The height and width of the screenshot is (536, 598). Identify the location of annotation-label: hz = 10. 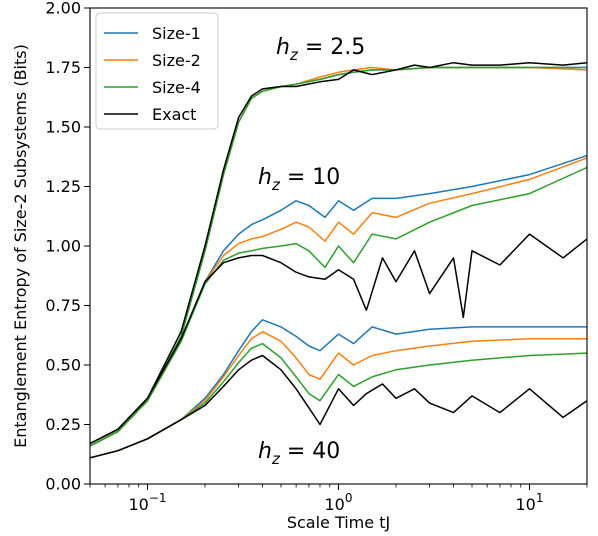
(299, 179).